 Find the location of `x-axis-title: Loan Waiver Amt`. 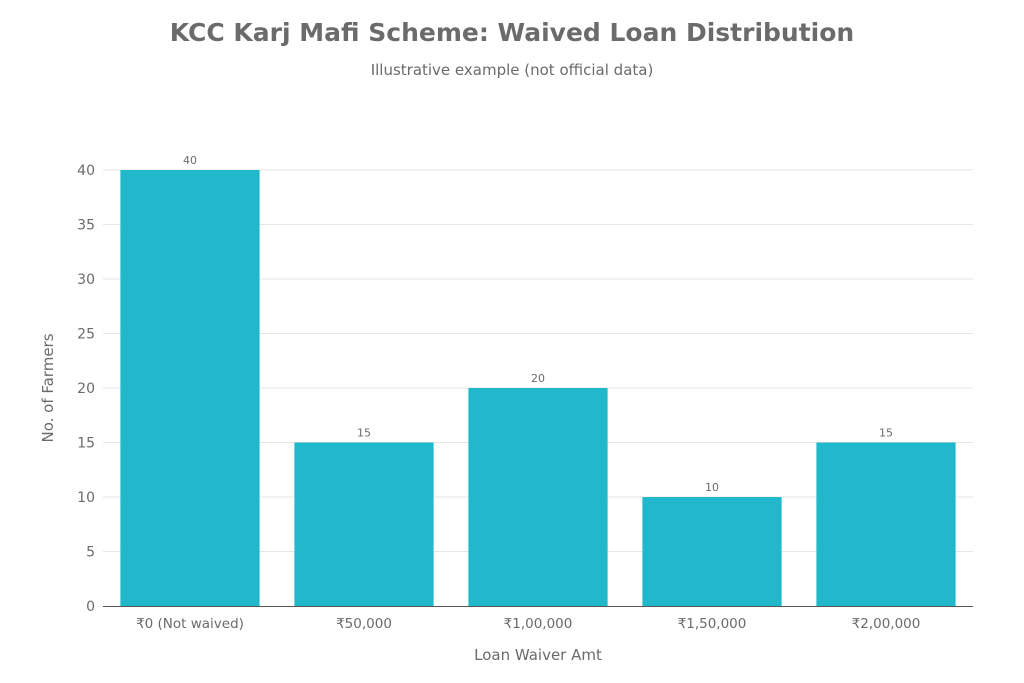

x-axis-title: Loan Waiver Amt is located at coordinates (538, 655).